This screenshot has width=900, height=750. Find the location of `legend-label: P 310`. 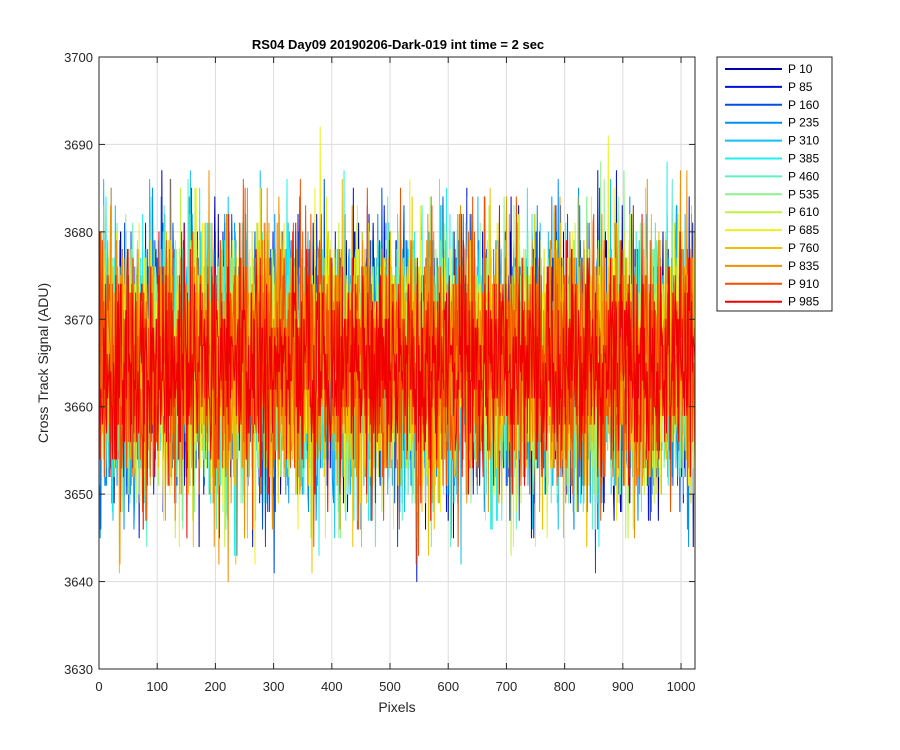

legend-label: P 310 is located at coordinates (803, 141).